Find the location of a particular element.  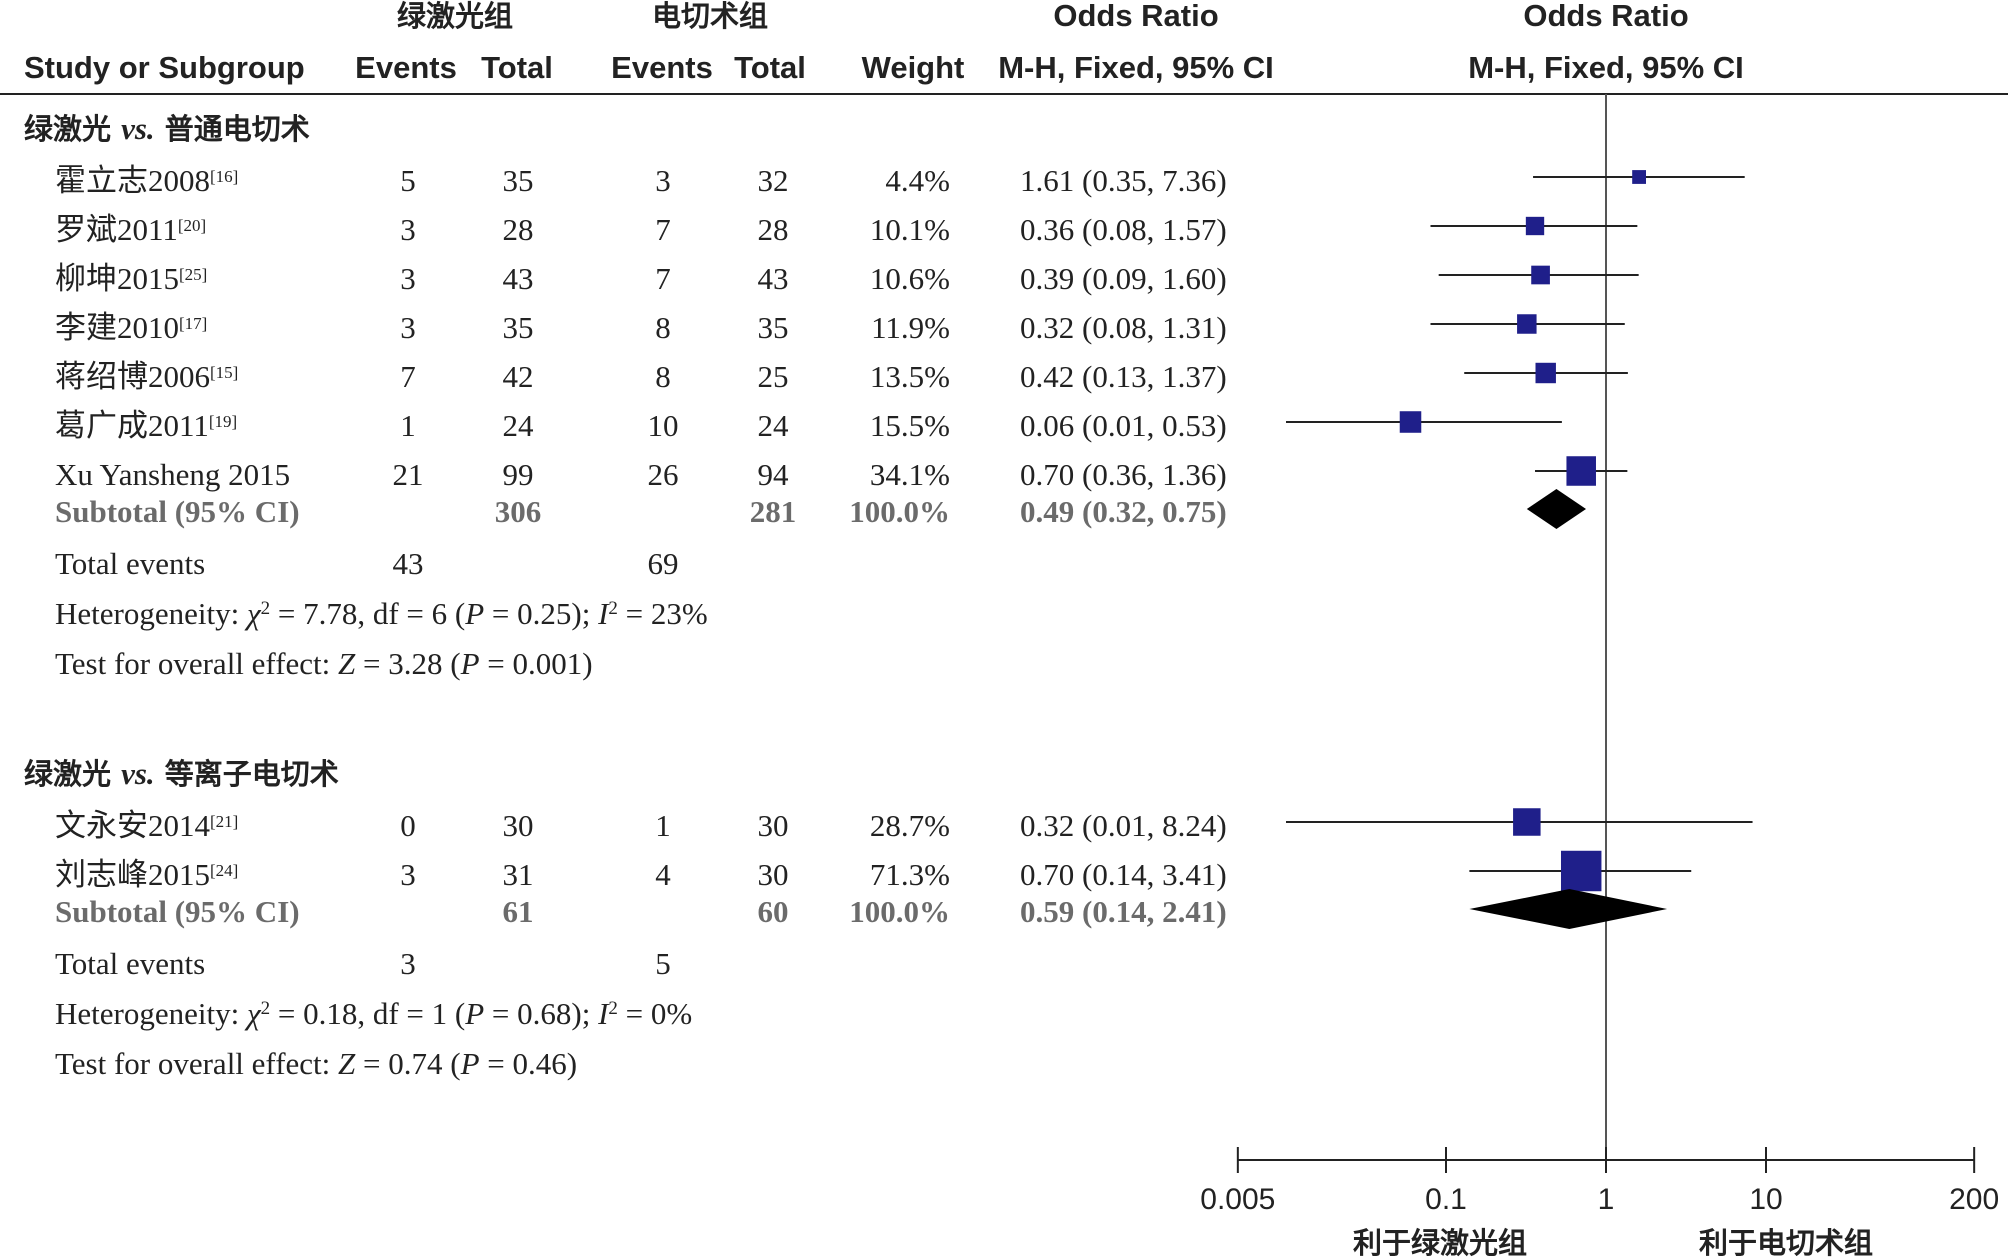

cell-total-a: 43 is located at coordinates (518, 278).